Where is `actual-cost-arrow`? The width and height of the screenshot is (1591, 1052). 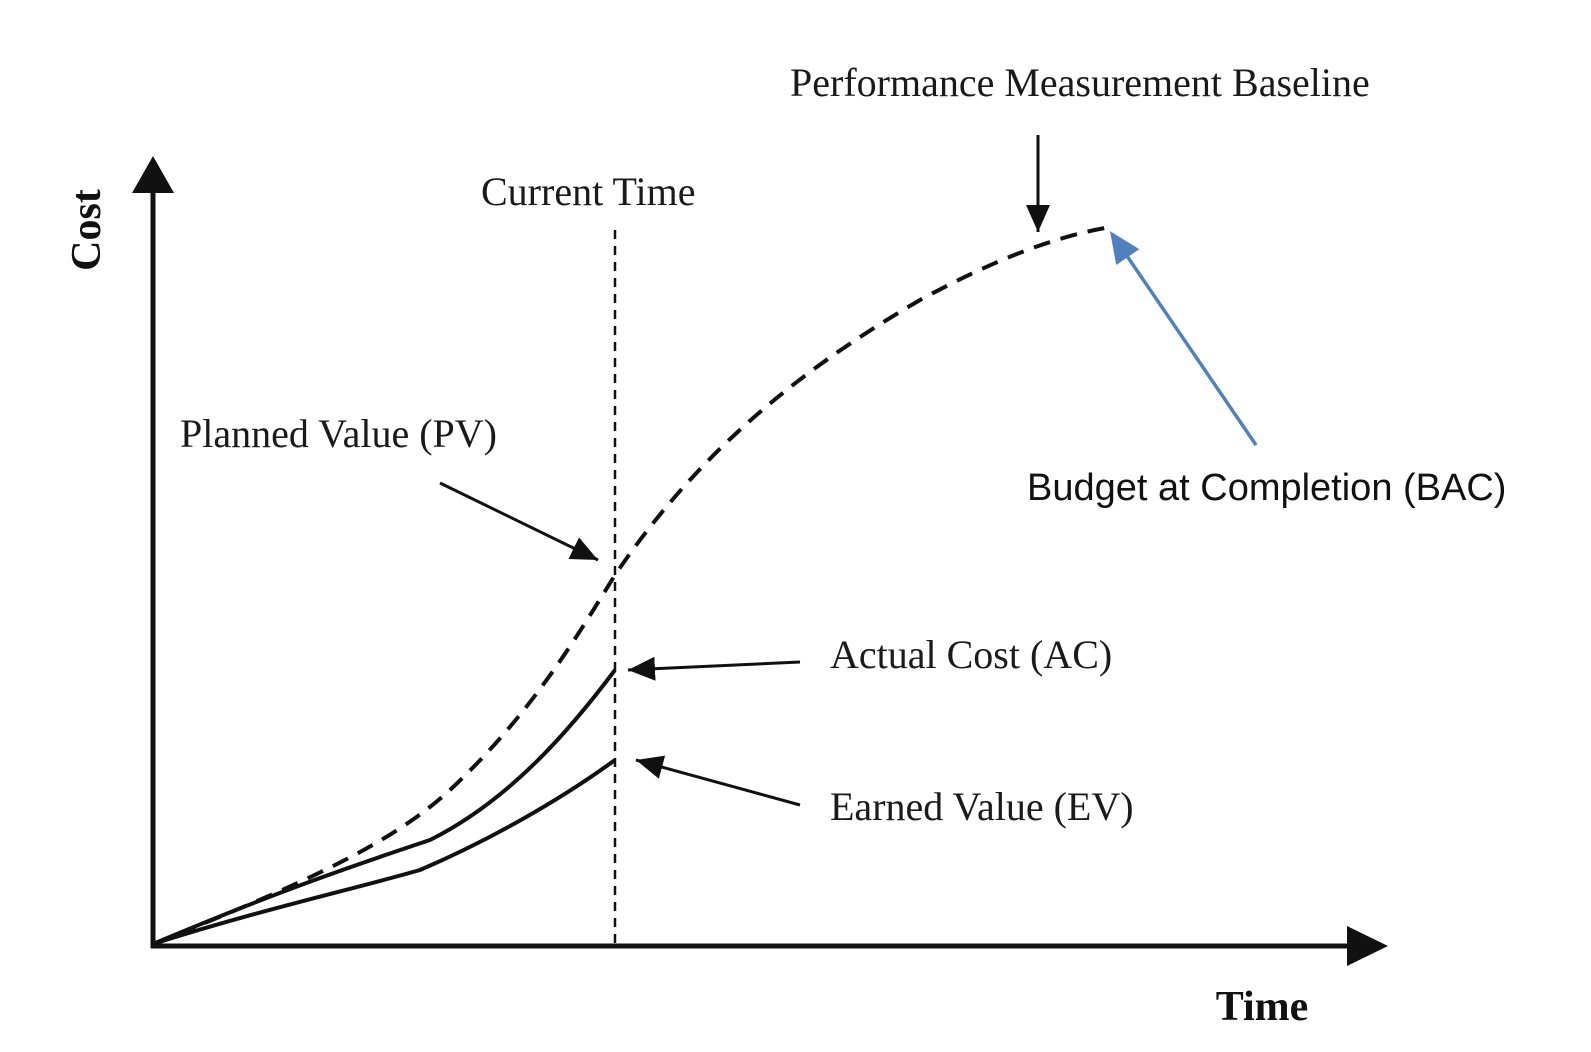
actual-cost-arrow is located at coordinates (714, 668).